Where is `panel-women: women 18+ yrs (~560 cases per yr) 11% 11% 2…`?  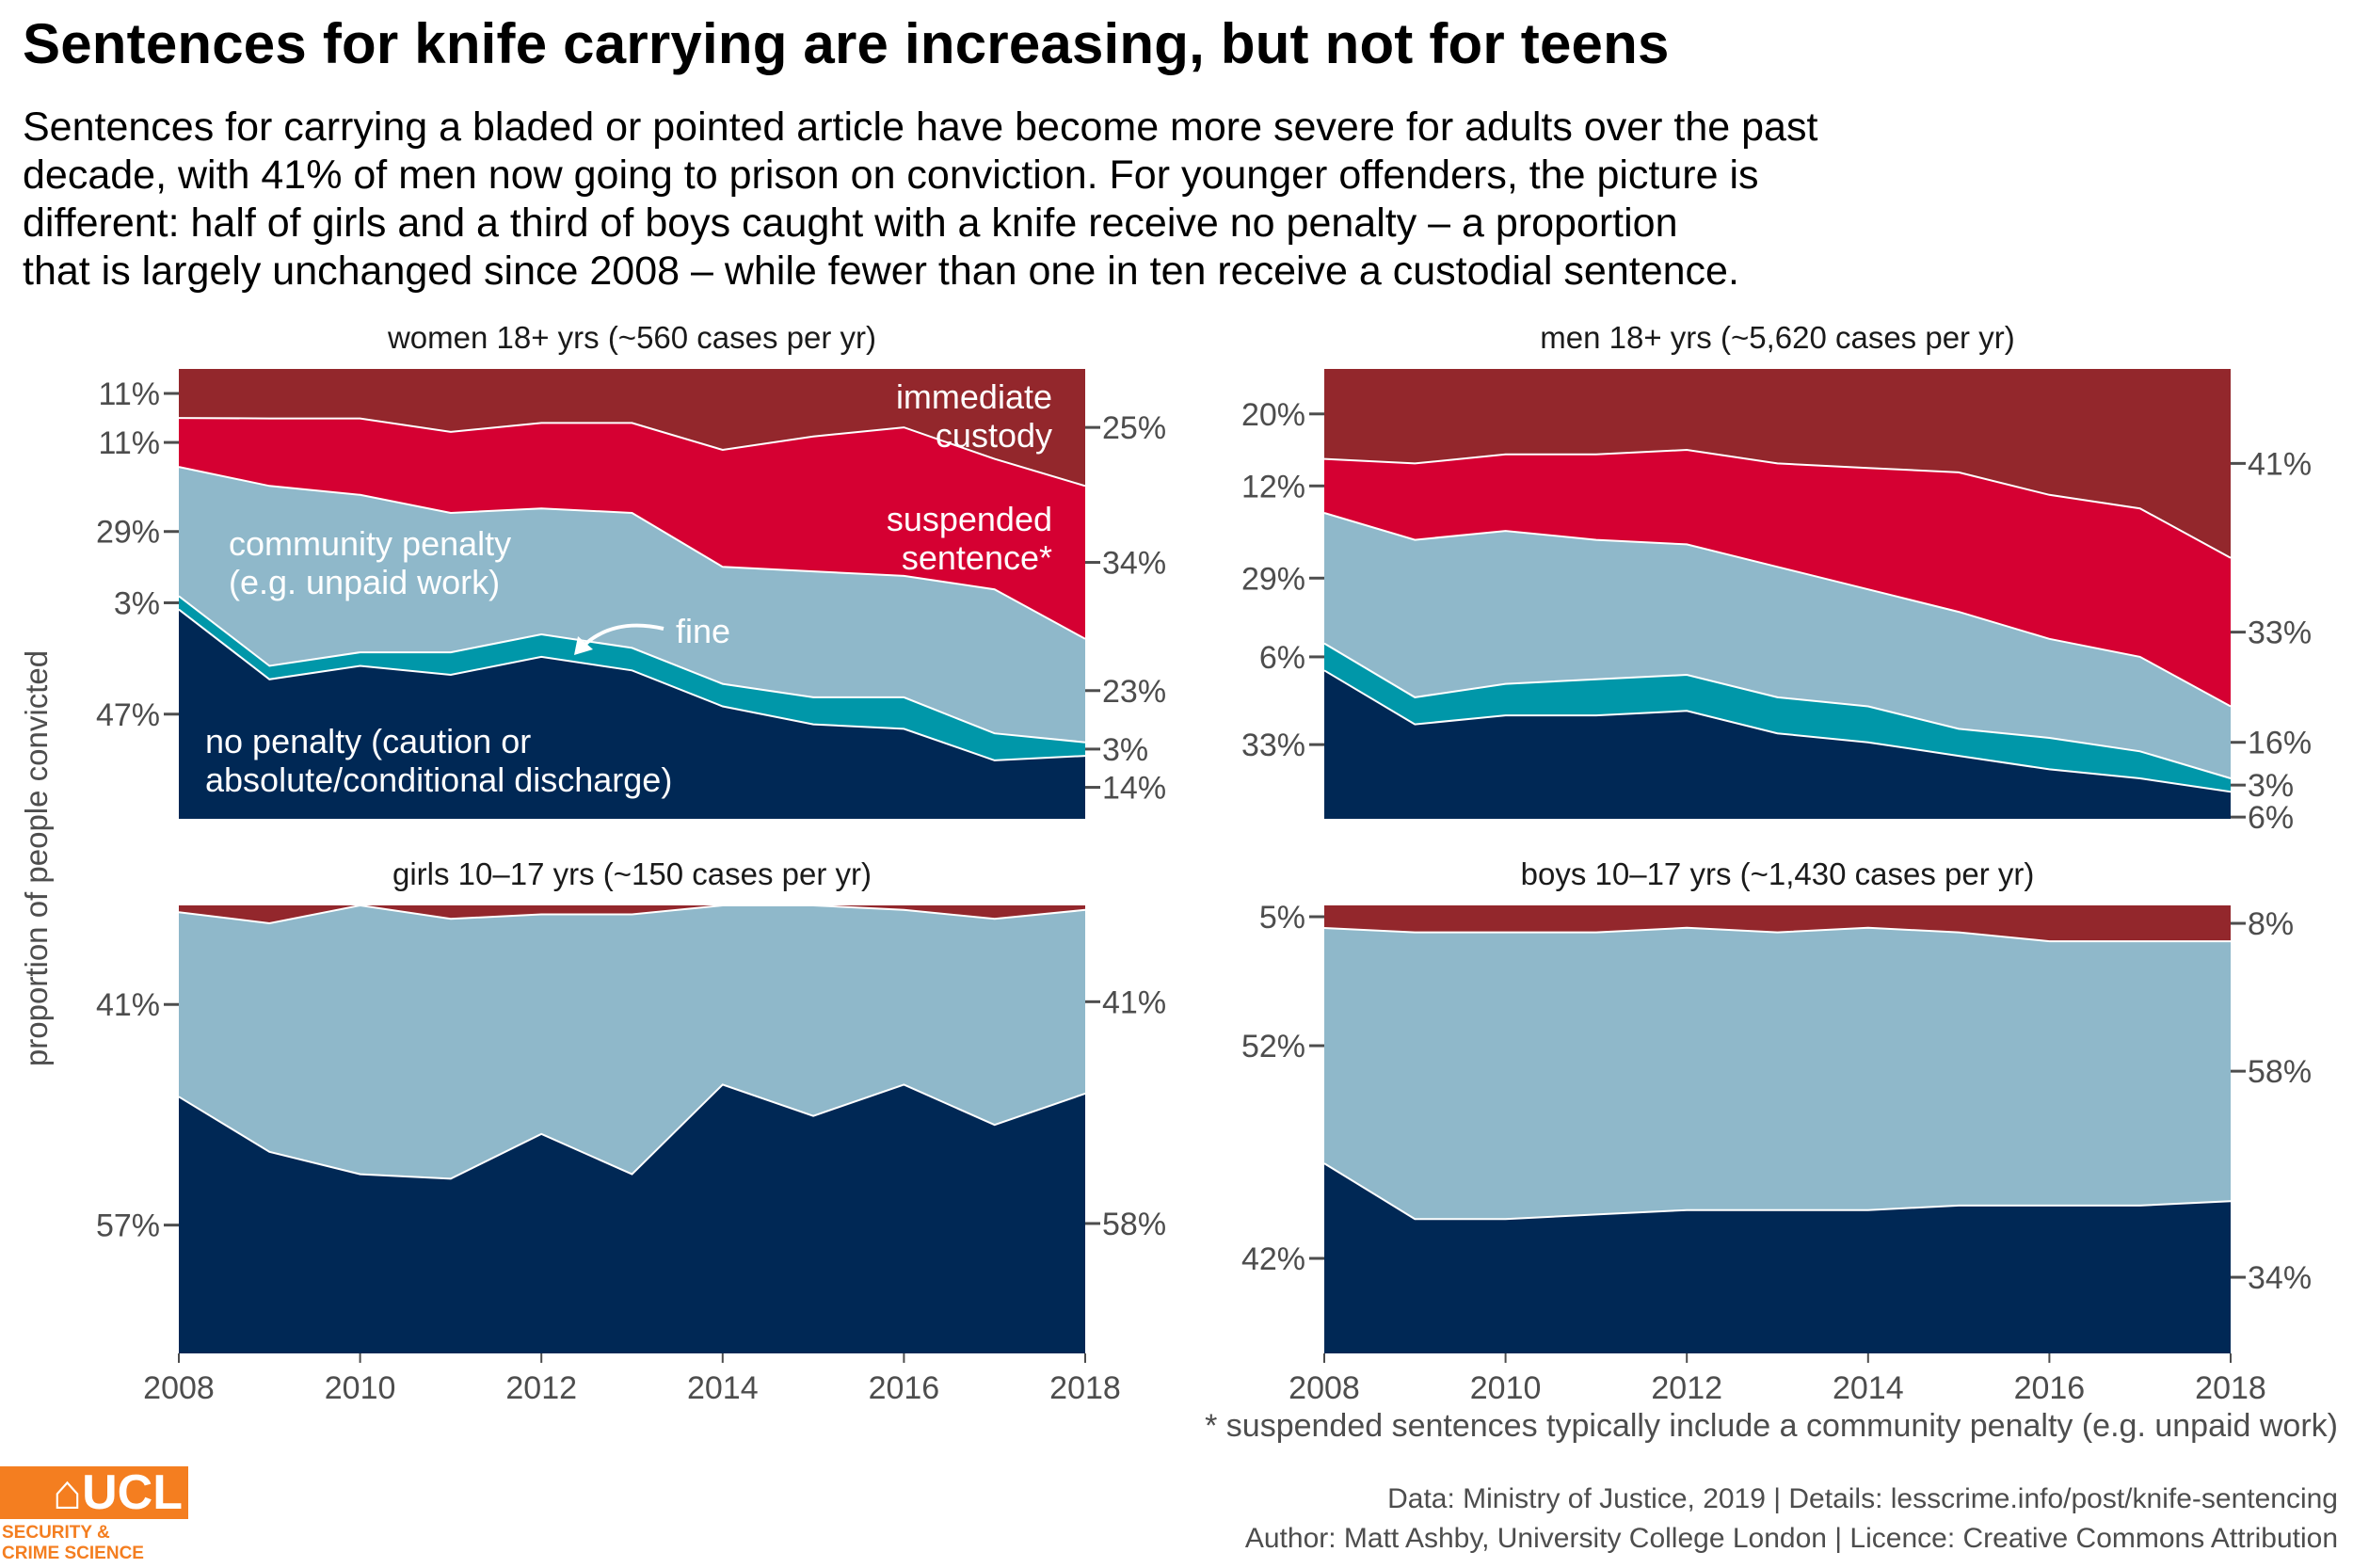
panel-women: women 18+ yrs (~560 cases per yr) 11% 11% 2… is located at coordinates (631, 569).